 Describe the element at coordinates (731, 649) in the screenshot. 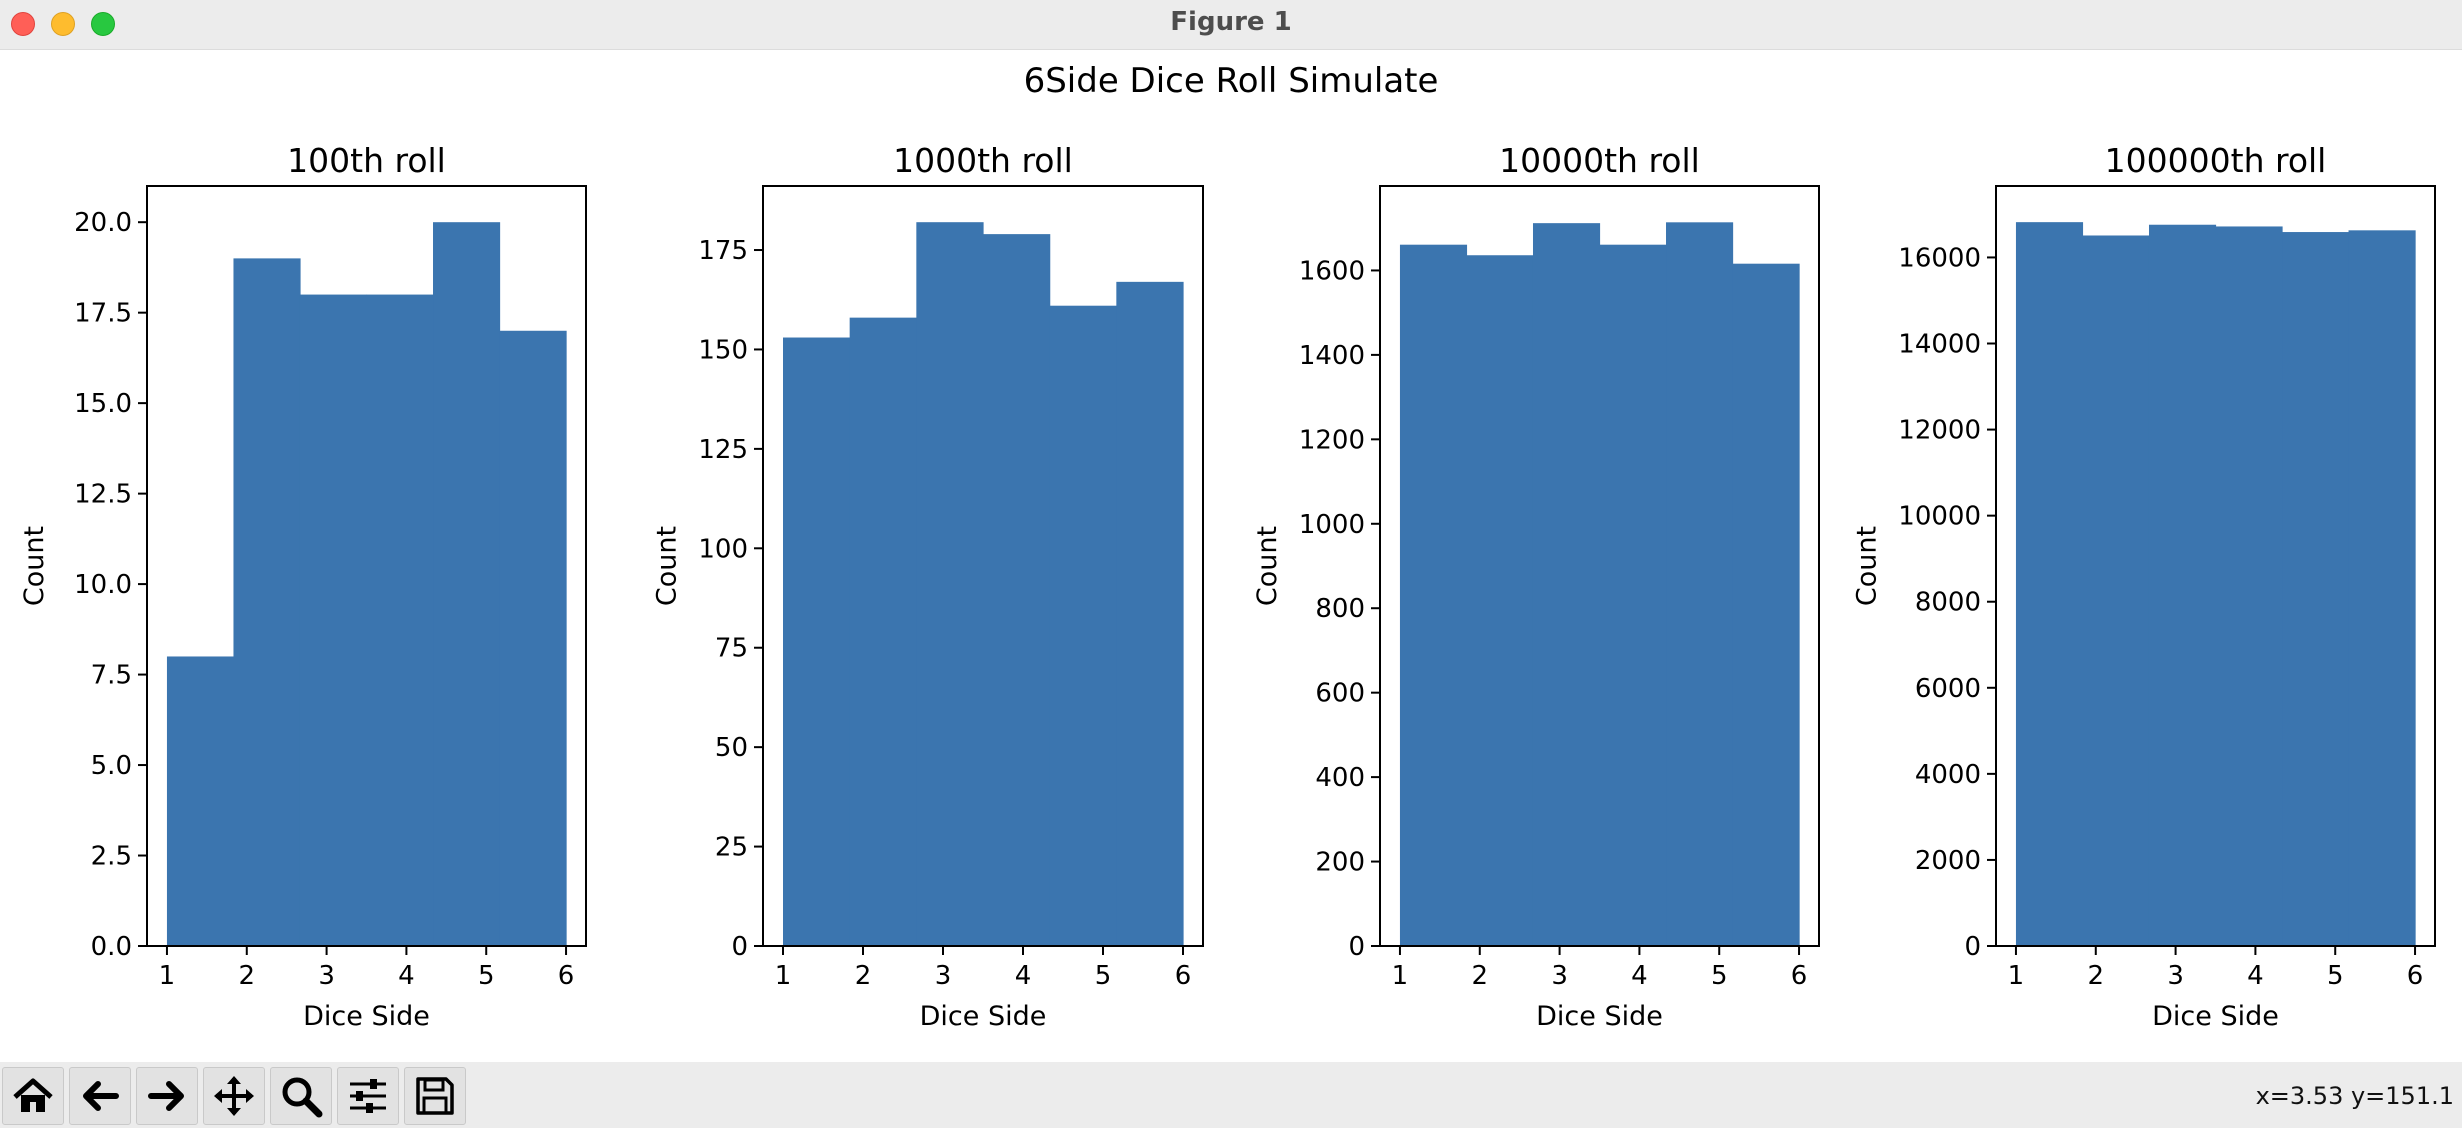

I see `y-tick-label: 75` at that location.